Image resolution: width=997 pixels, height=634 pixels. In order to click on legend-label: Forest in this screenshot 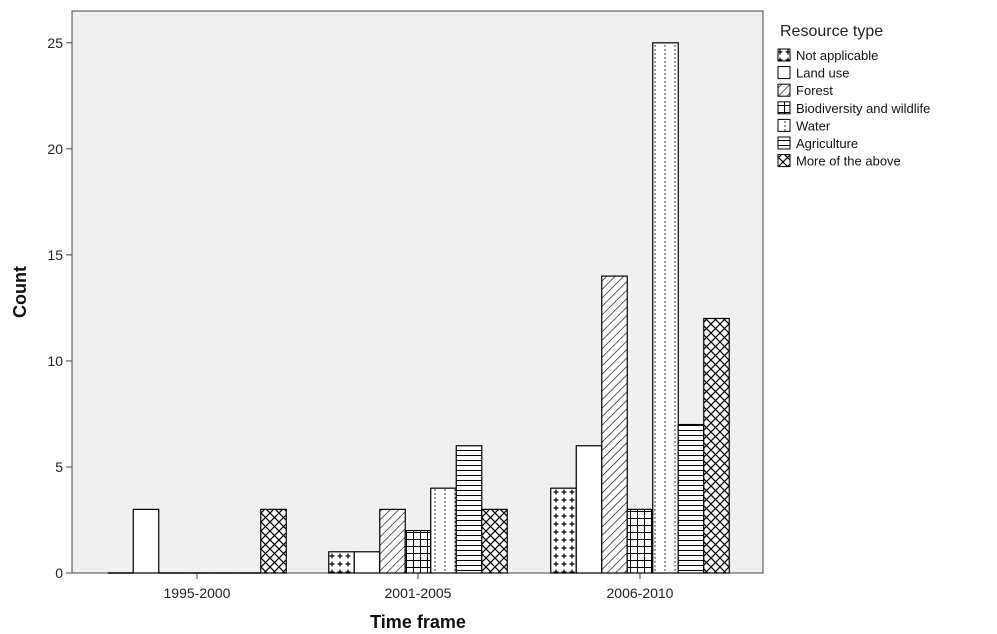, I will do `click(814, 90)`.